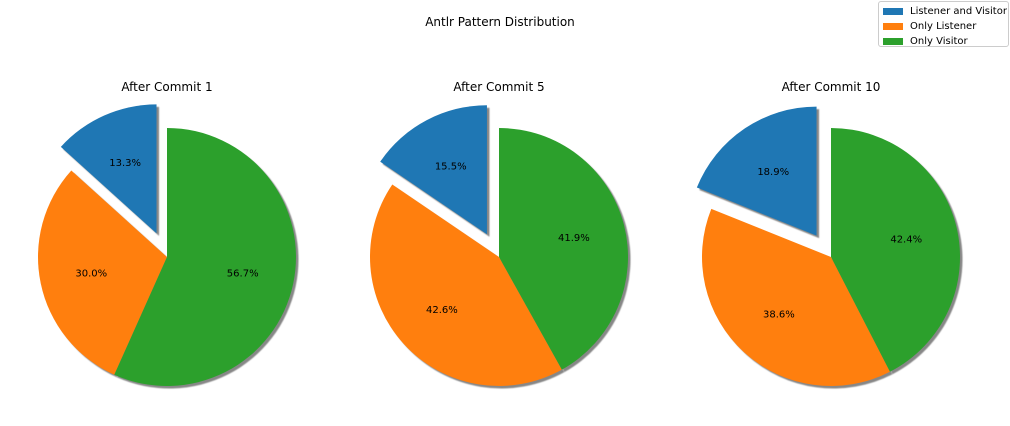 The height and width of the screenshot is (426, 1010). I want to click on legend-item-only-visitor: Only Visitor, so click(943, 41).